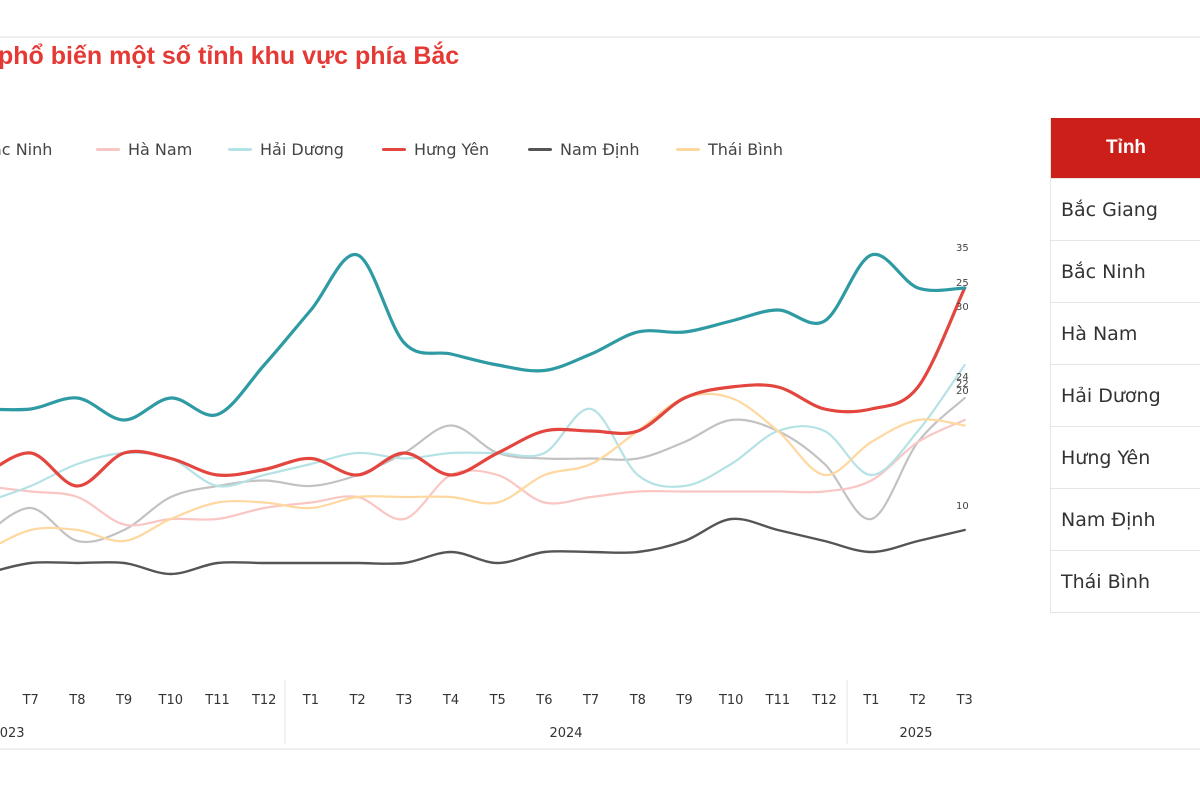 Image resolution: width=1200 pixels, height=800 pixels. I want to click on legend-label: Hải Dương, so click(302, 149).